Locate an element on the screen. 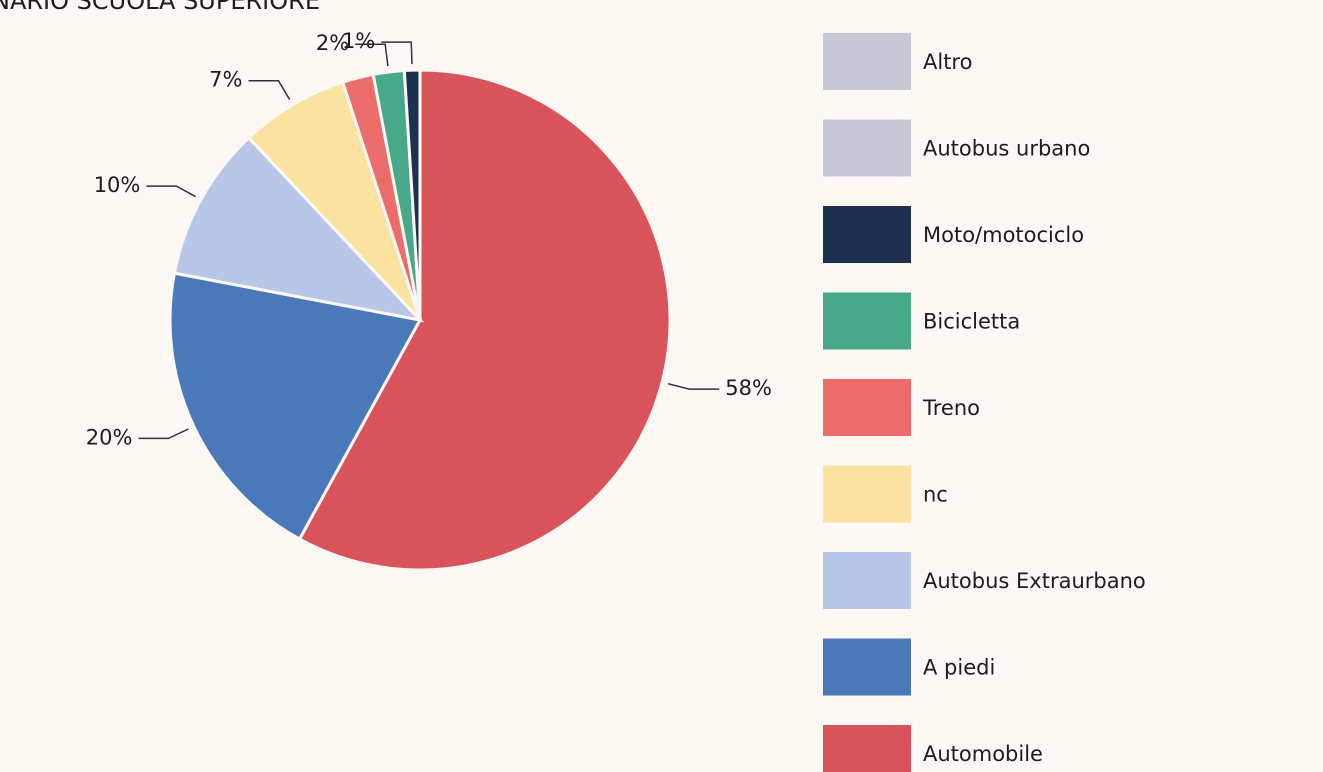 This screenshot has width=1323, height=772. data-label: 7% is located at coordinates (225, 80).